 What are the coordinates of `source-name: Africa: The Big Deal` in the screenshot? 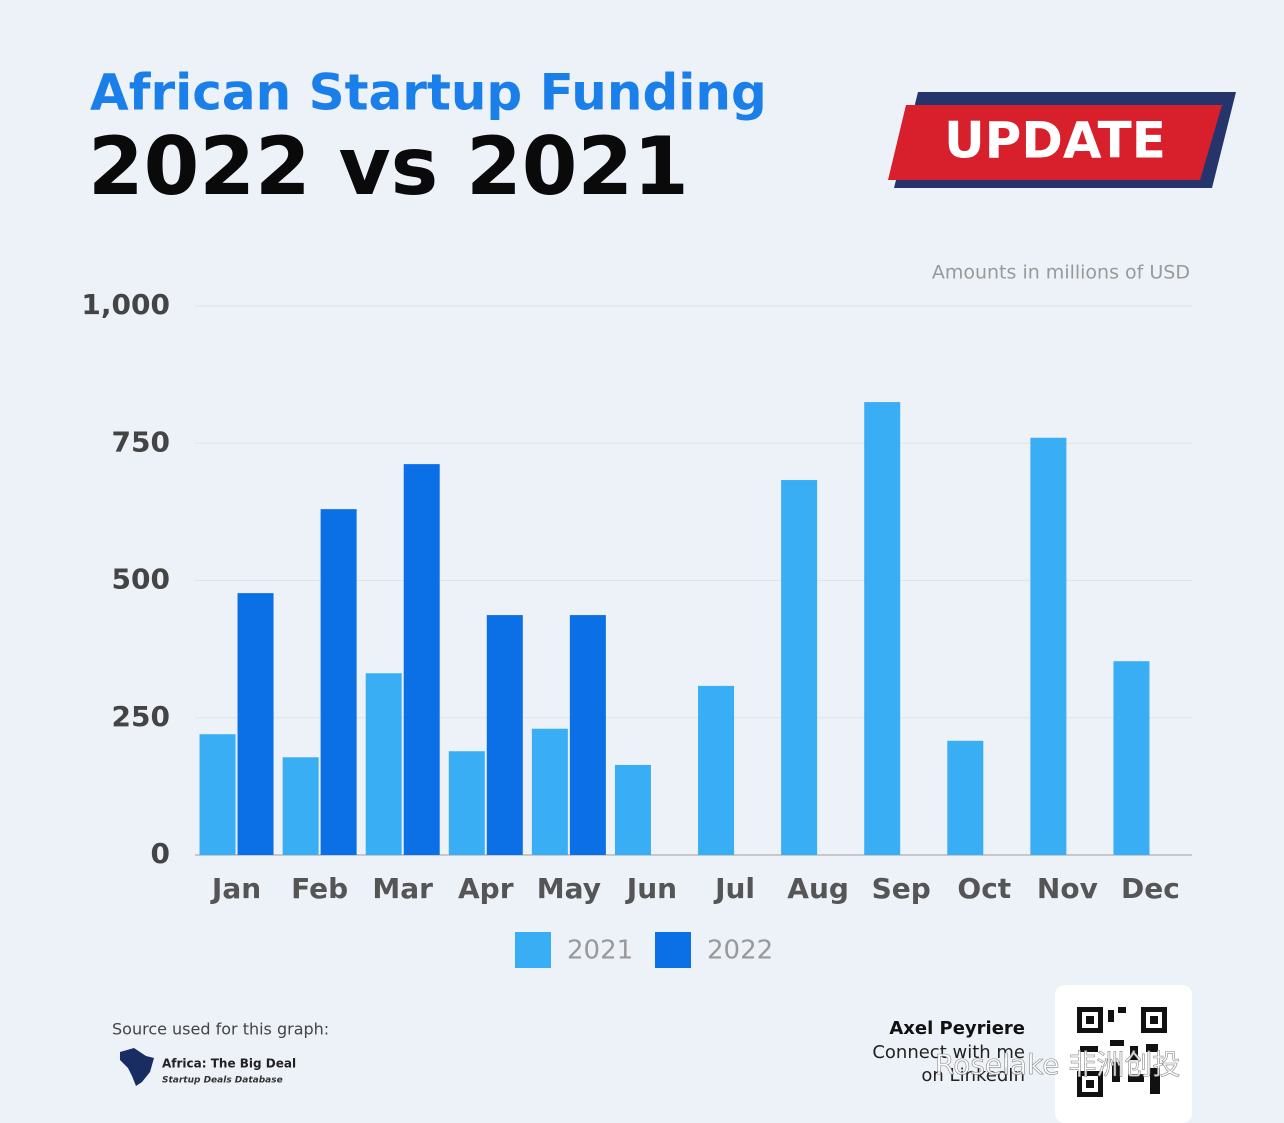 It's located at (229, 1064).